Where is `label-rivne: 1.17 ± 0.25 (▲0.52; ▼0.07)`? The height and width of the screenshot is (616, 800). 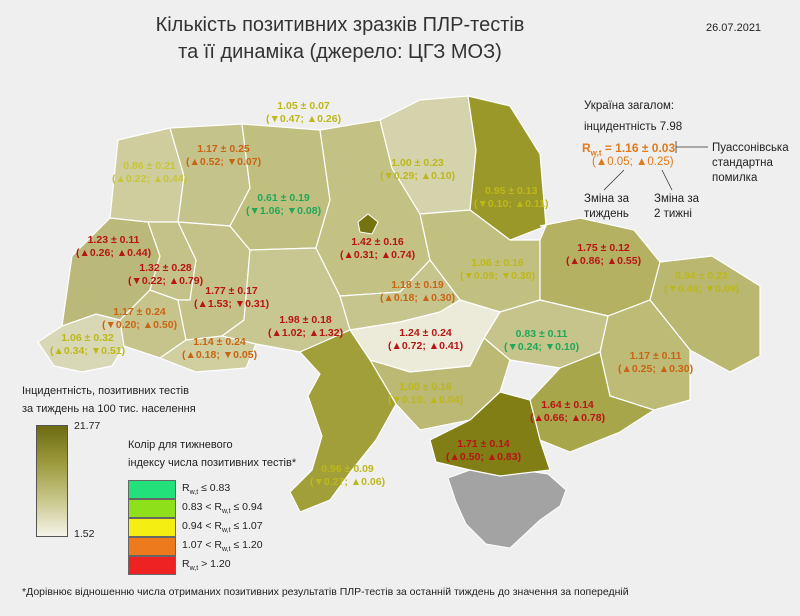
label-rivne: 1.17 ± 0.25 (▲0.52; ▼0.07) is located at coordinates (223, 156).